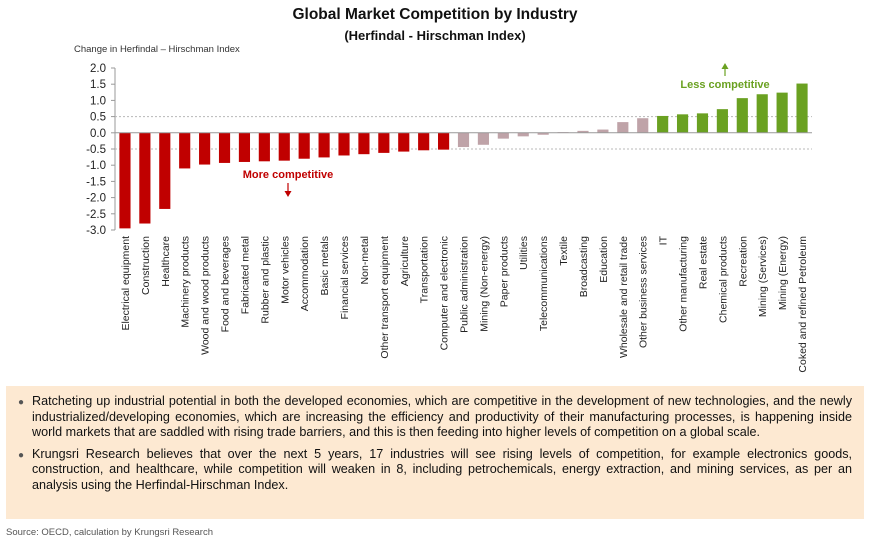 Image resolution: width=870 pixels, height=546 pixels. I want to click on x-tick-label: Other transport equipment, so click(385, 297).